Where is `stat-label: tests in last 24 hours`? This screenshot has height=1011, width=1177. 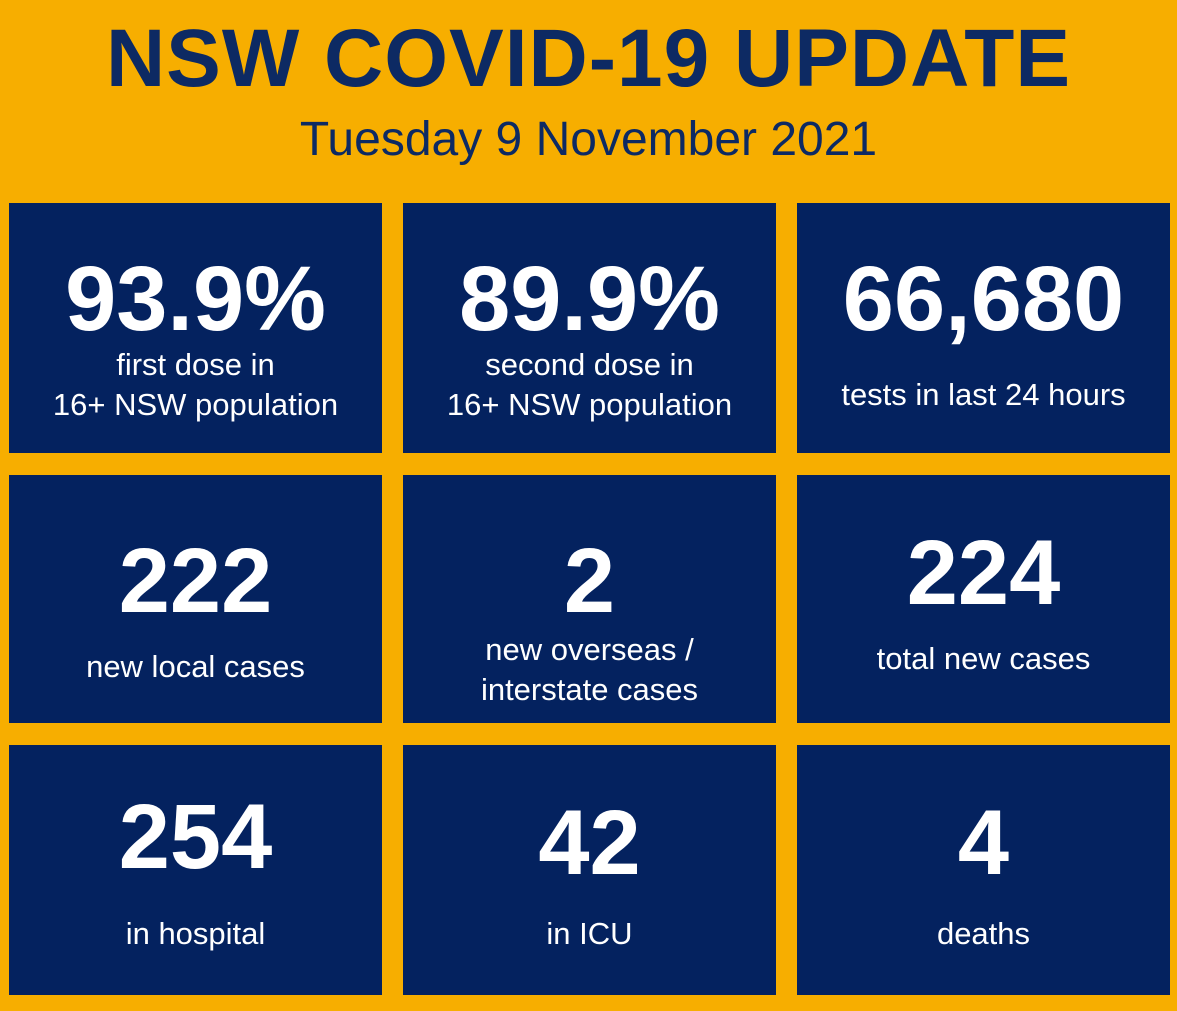
stat-label: tests in last 24 hours is located at coordinates (983, 394).